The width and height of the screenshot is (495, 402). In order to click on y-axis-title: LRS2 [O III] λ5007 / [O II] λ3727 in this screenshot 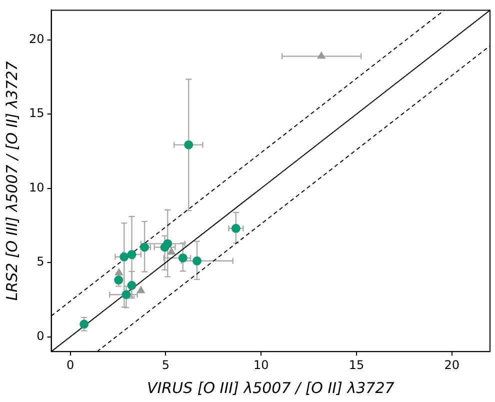, I will do `click(11, 180)`.